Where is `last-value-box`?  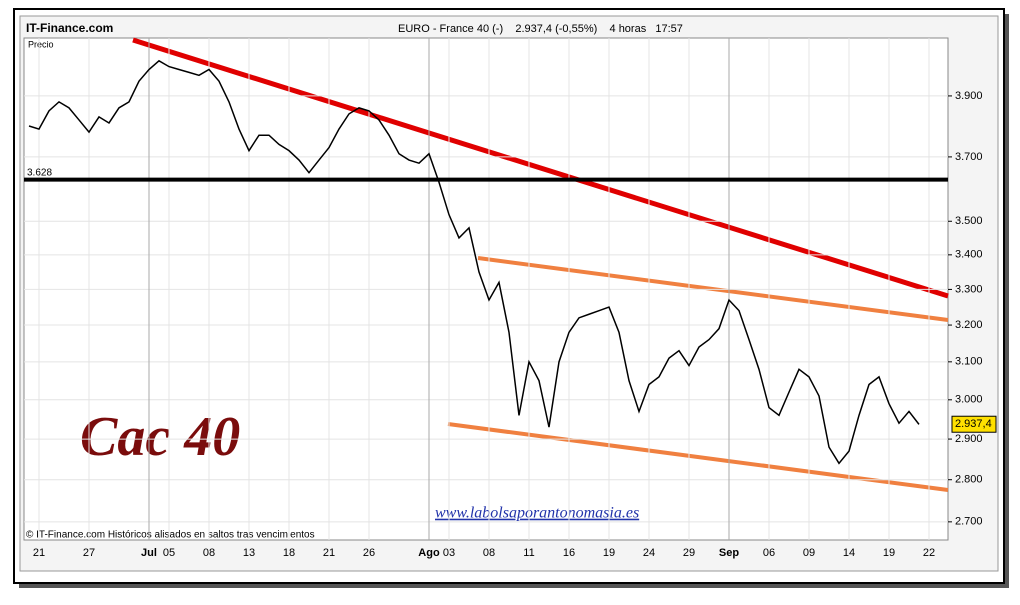
last-value-box is located at coordinates (974, 424).